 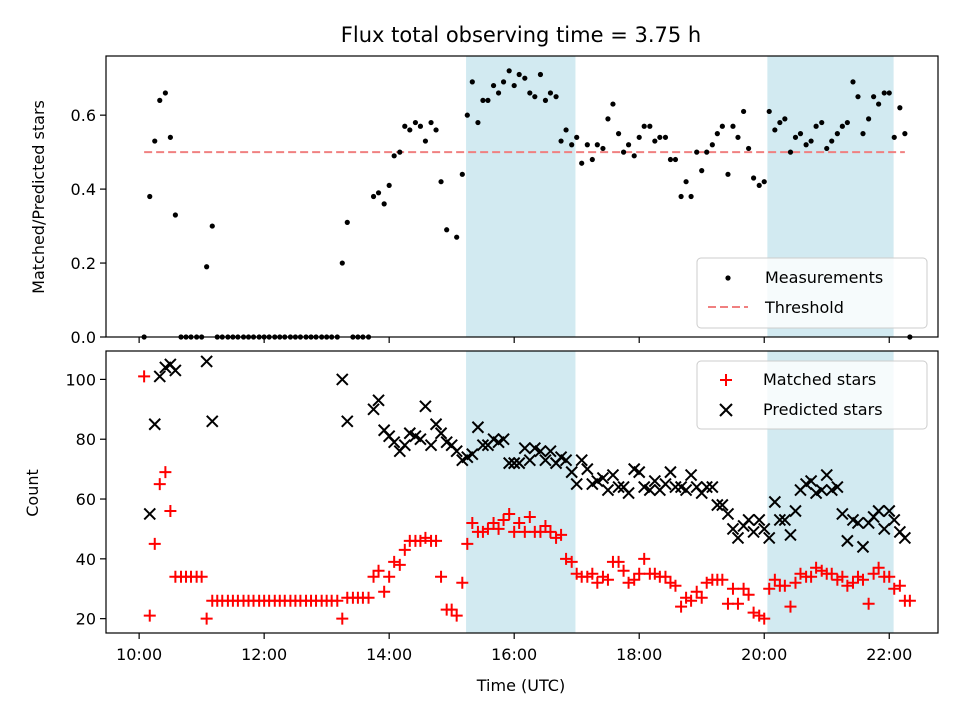 I want to click on legend-measurements-label: Measurements, so click(x=824, y=277).